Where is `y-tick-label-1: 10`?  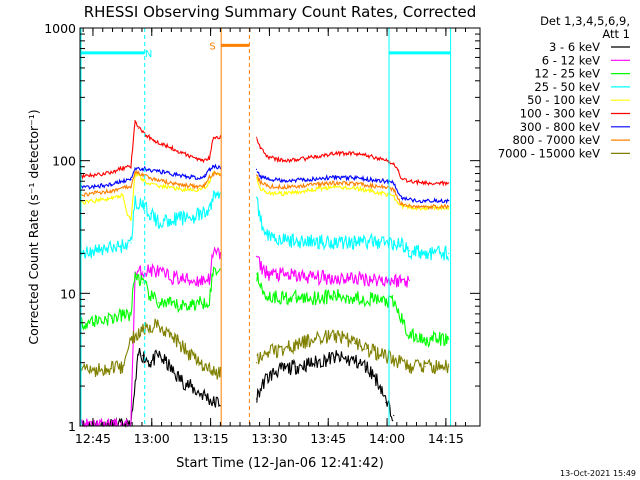
y-tick-label-1: 10 is located at coordinates (68, 293).